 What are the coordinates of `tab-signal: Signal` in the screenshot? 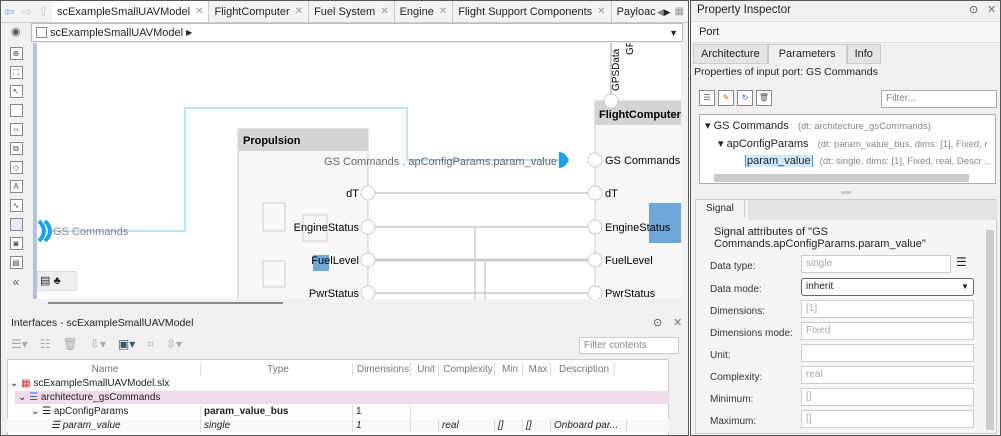 It's located at (720, 208).